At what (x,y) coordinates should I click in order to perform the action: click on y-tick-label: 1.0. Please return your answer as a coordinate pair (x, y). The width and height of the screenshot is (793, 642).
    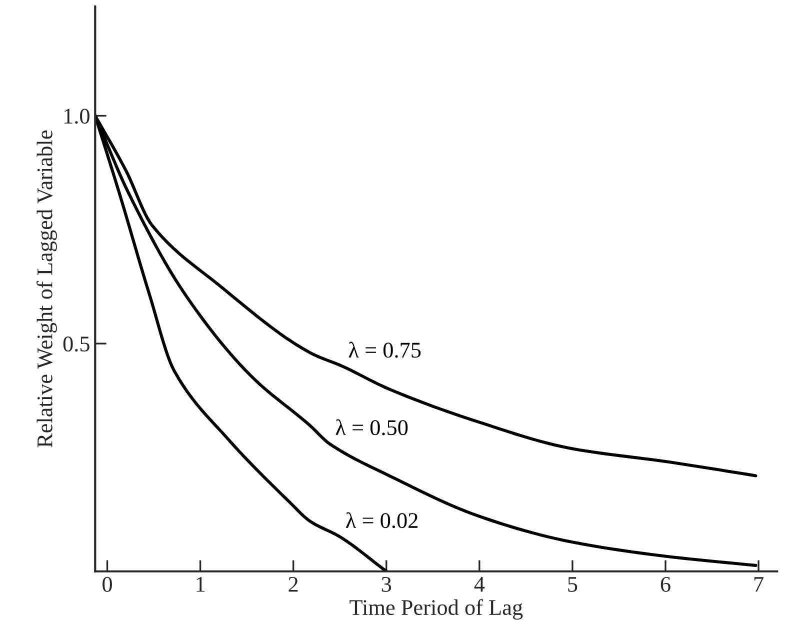
    Looking at the image, I should click on (77, 116).